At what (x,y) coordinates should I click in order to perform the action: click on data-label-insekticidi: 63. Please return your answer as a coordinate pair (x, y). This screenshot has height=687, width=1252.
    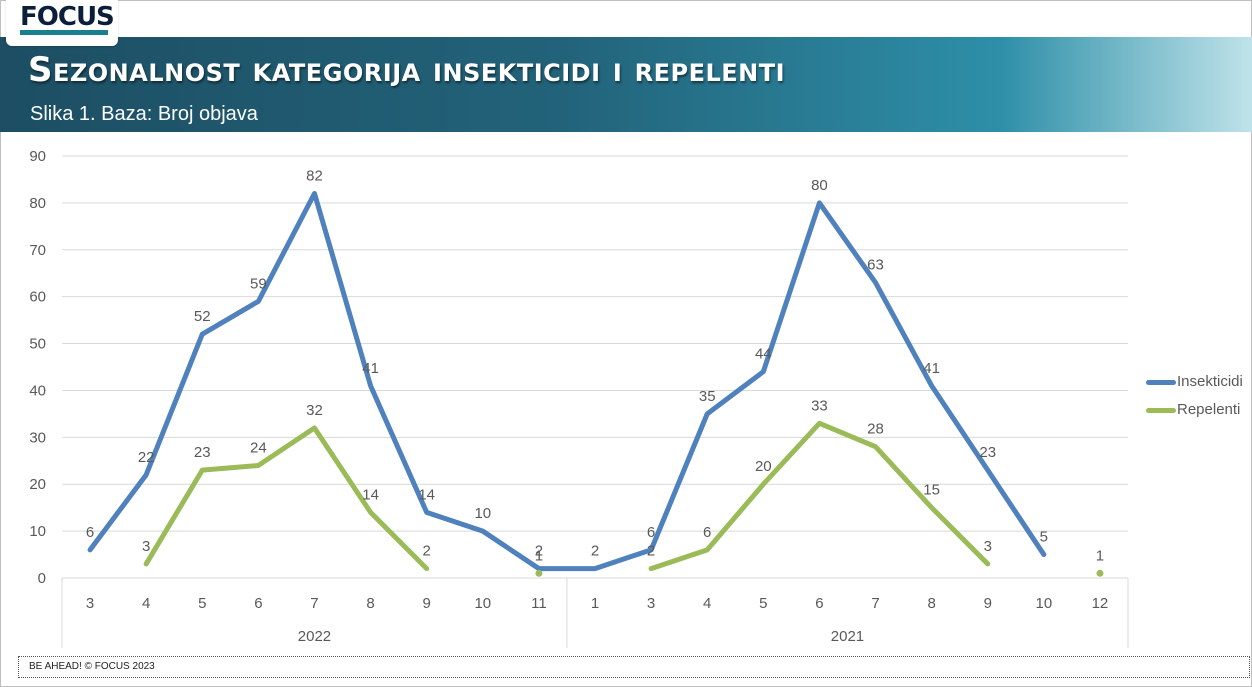
    Looking at the image, I should click on (875, 265).